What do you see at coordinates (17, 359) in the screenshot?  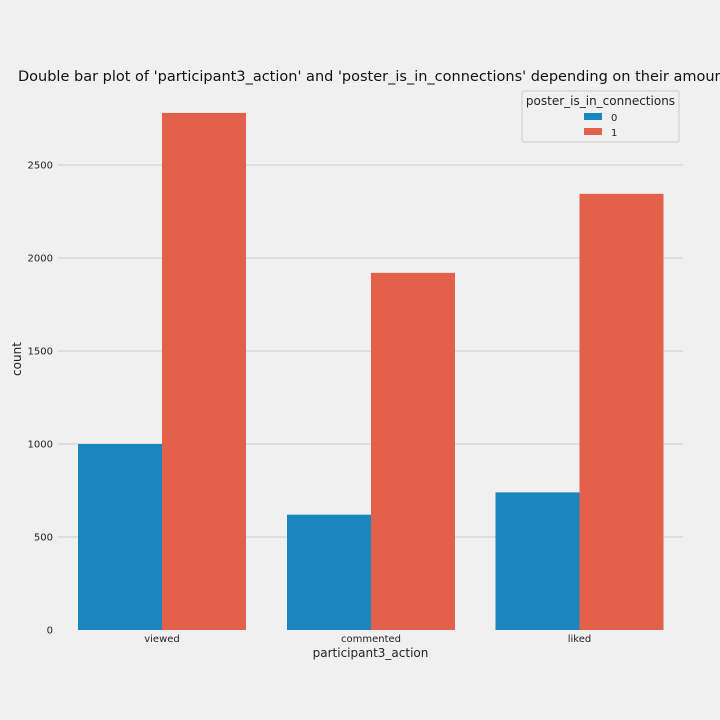 I see `y-axis-label: count` at bounding box center [17, 359].